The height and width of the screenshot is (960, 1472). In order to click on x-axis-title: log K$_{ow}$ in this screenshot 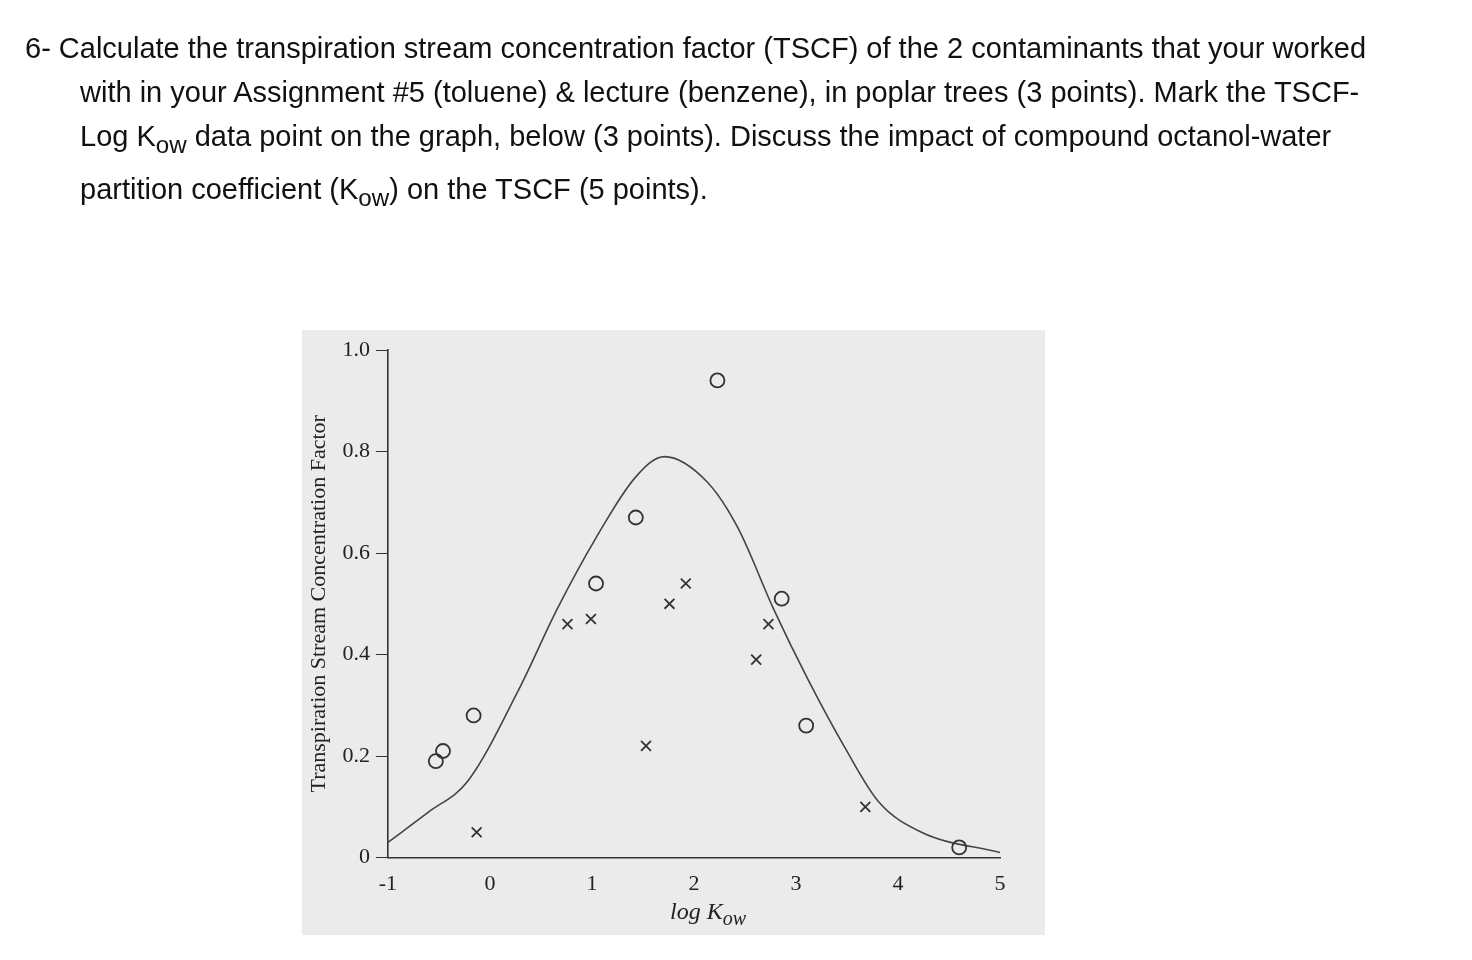, I will do `click(708, 914)`.